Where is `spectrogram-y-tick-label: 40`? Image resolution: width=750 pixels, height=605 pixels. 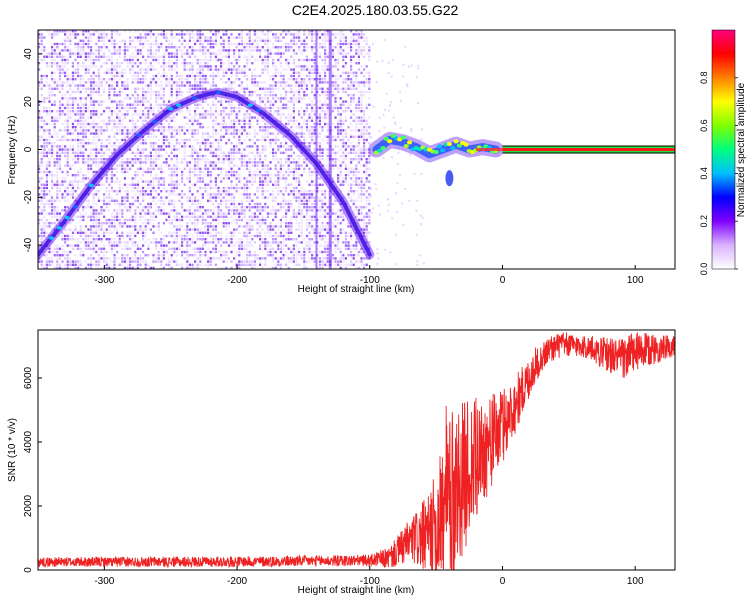 spectrogram-y-tick-label: 40 is located at coordinates (28, 54).